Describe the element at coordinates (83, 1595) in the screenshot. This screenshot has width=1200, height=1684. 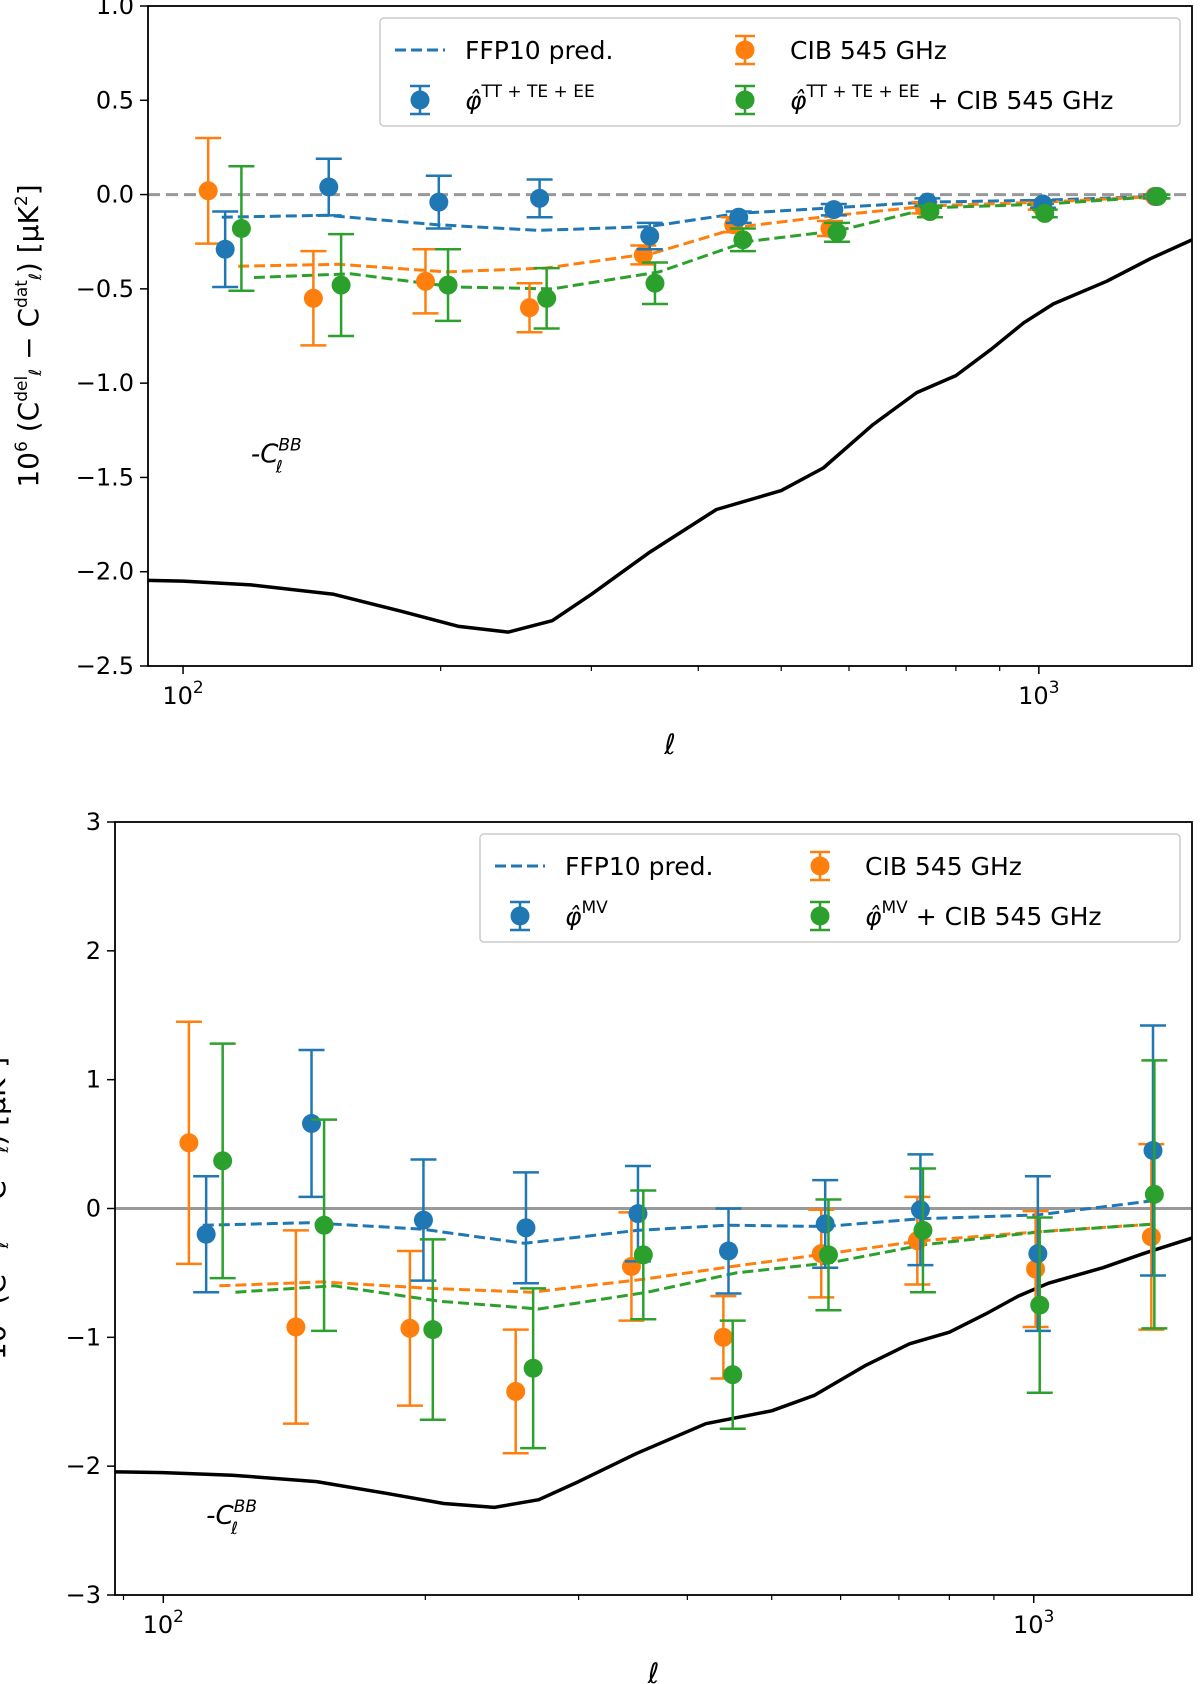
I see `y-tick-label: −3` at that location.